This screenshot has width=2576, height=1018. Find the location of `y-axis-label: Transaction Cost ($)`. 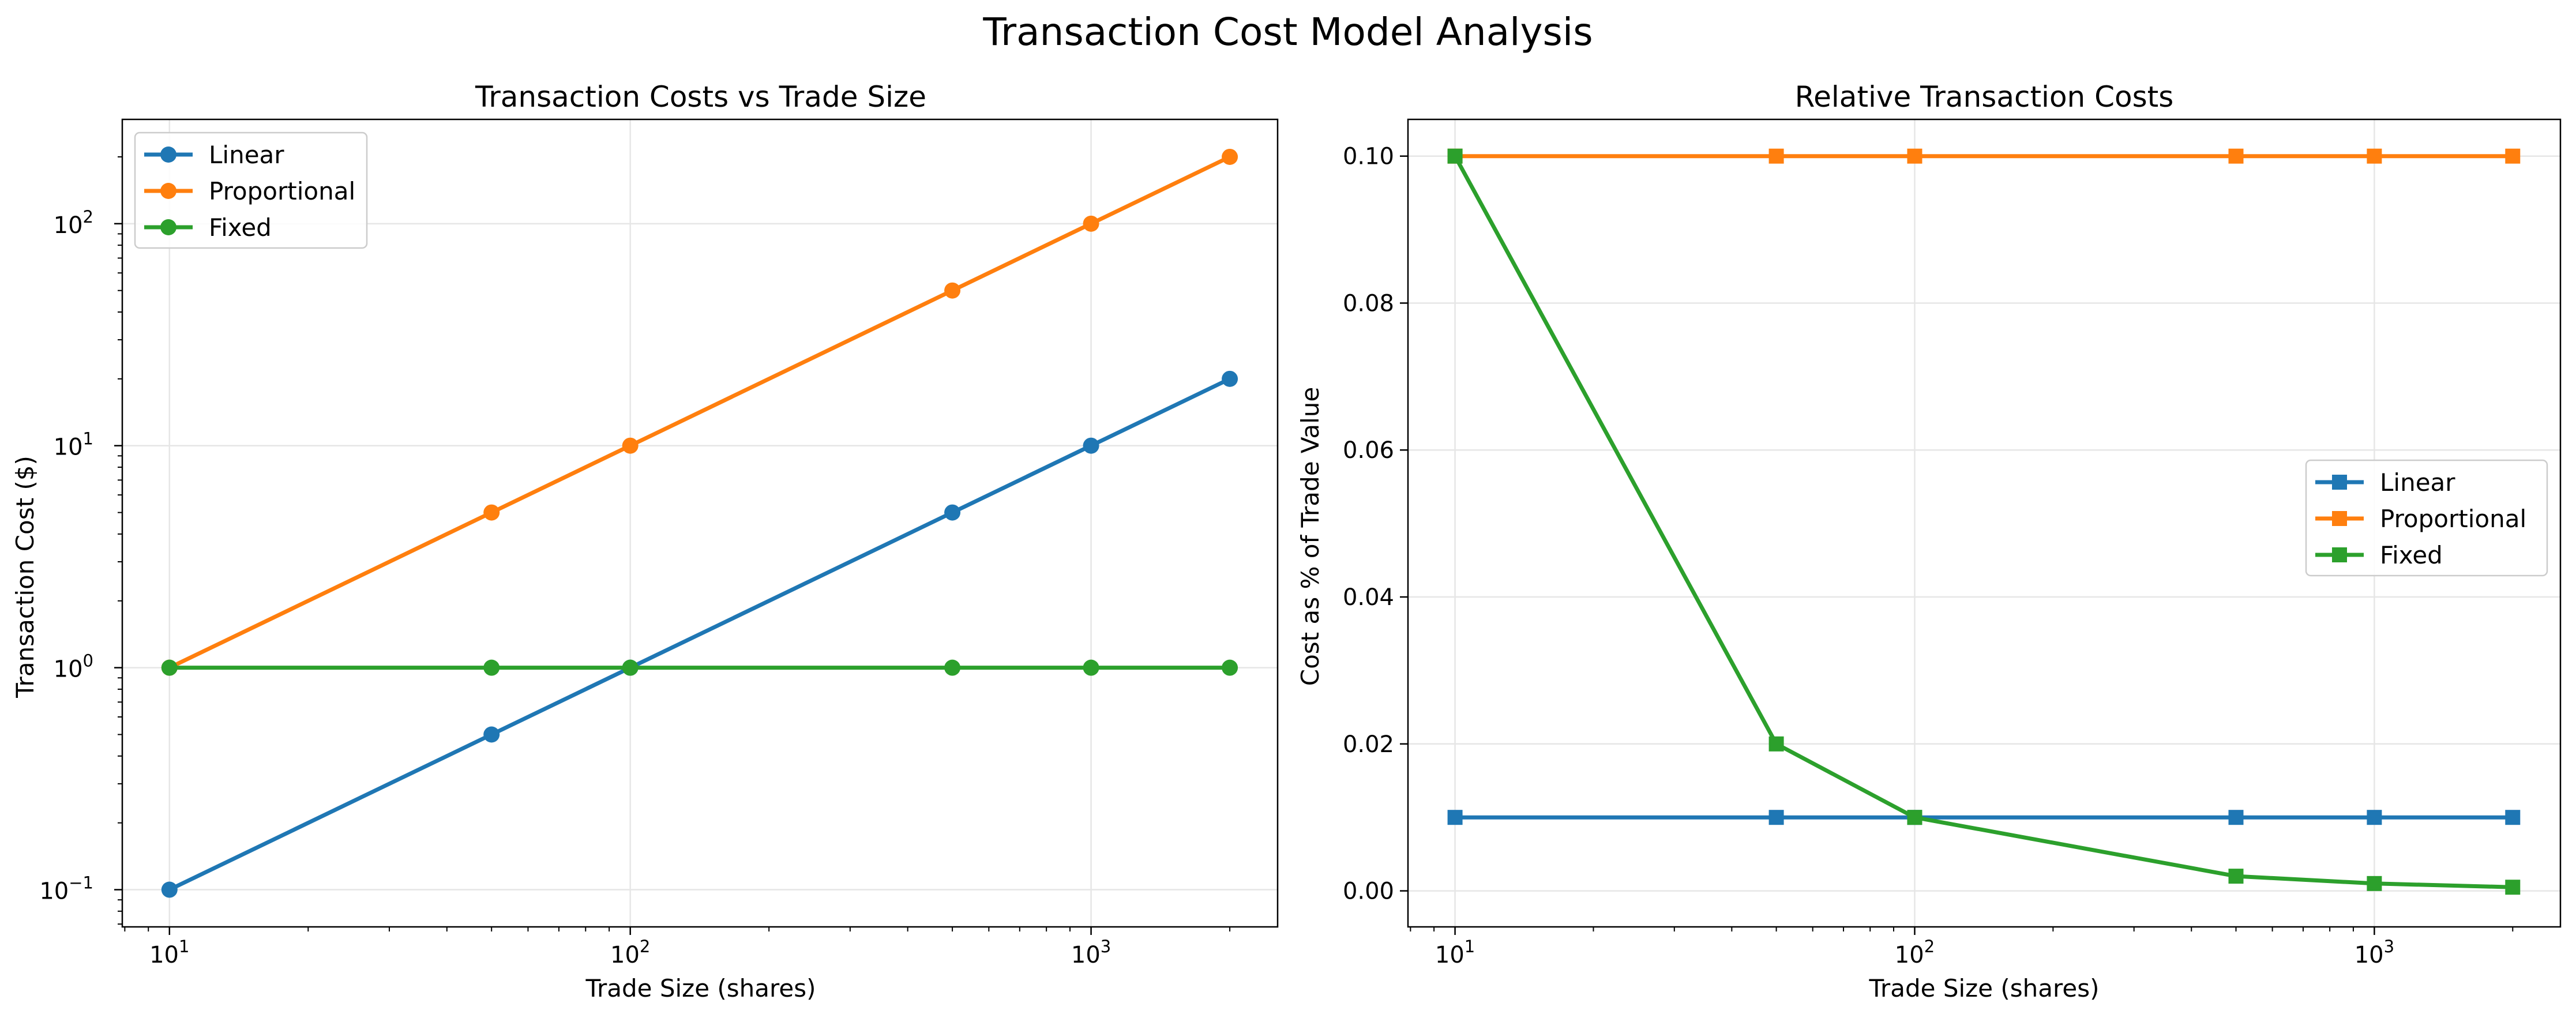

y-axis-label: Transaction Cost ($) is located at coordinates (25, 577).